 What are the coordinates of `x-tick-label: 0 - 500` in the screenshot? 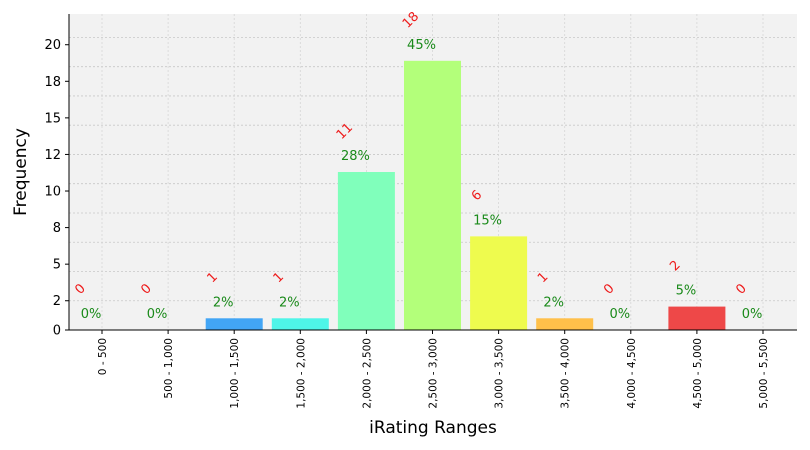 It's located at (103, 356).